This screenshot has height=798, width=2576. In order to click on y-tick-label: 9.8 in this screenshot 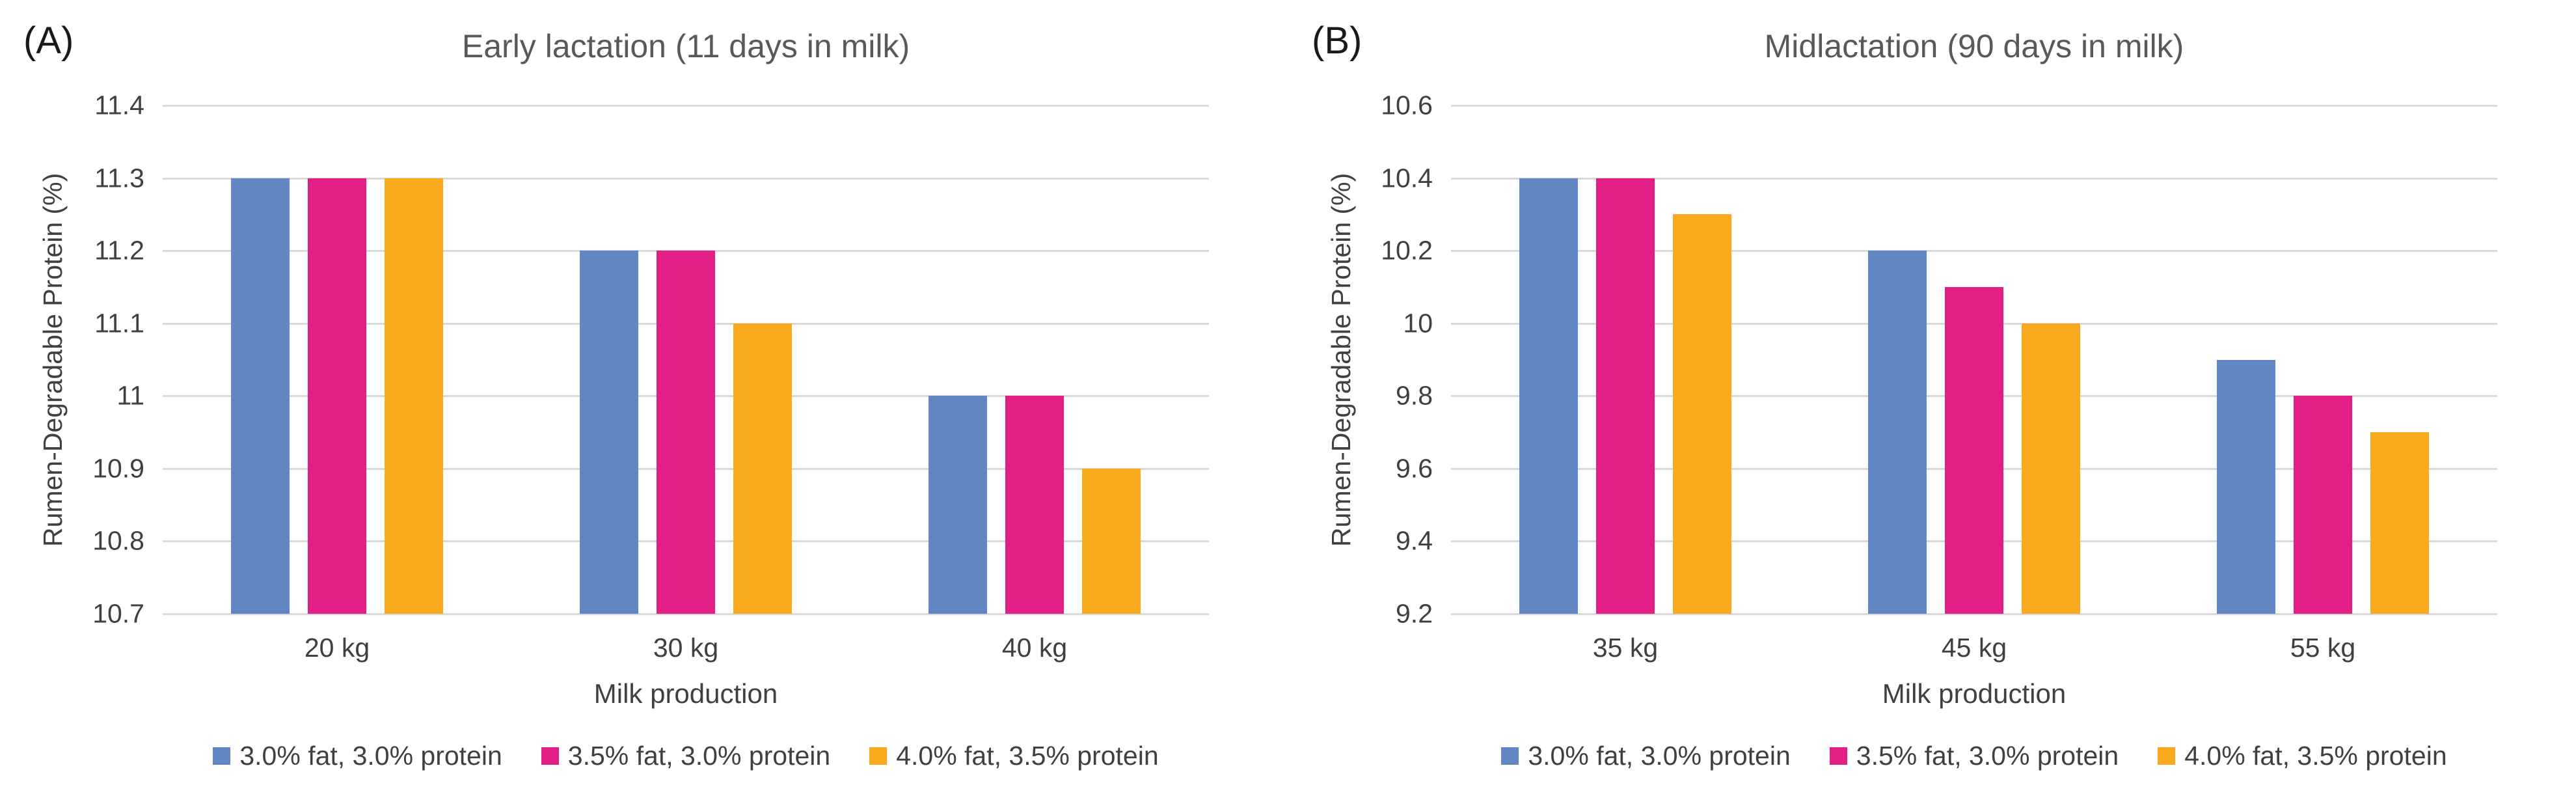, I will do `click(1414, 395)`.